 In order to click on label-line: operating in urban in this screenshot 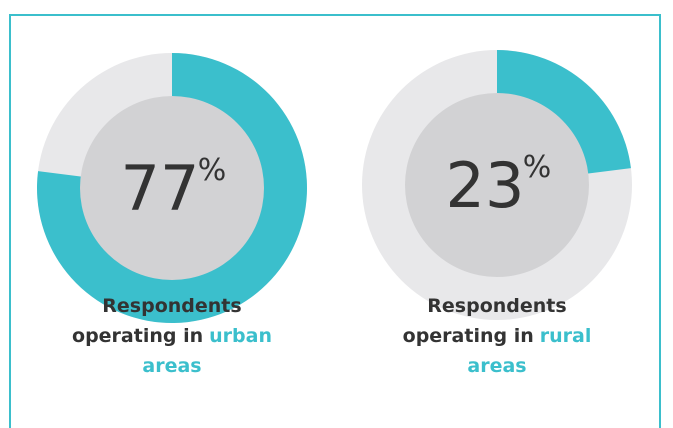, I will do `click(172, 336)`.